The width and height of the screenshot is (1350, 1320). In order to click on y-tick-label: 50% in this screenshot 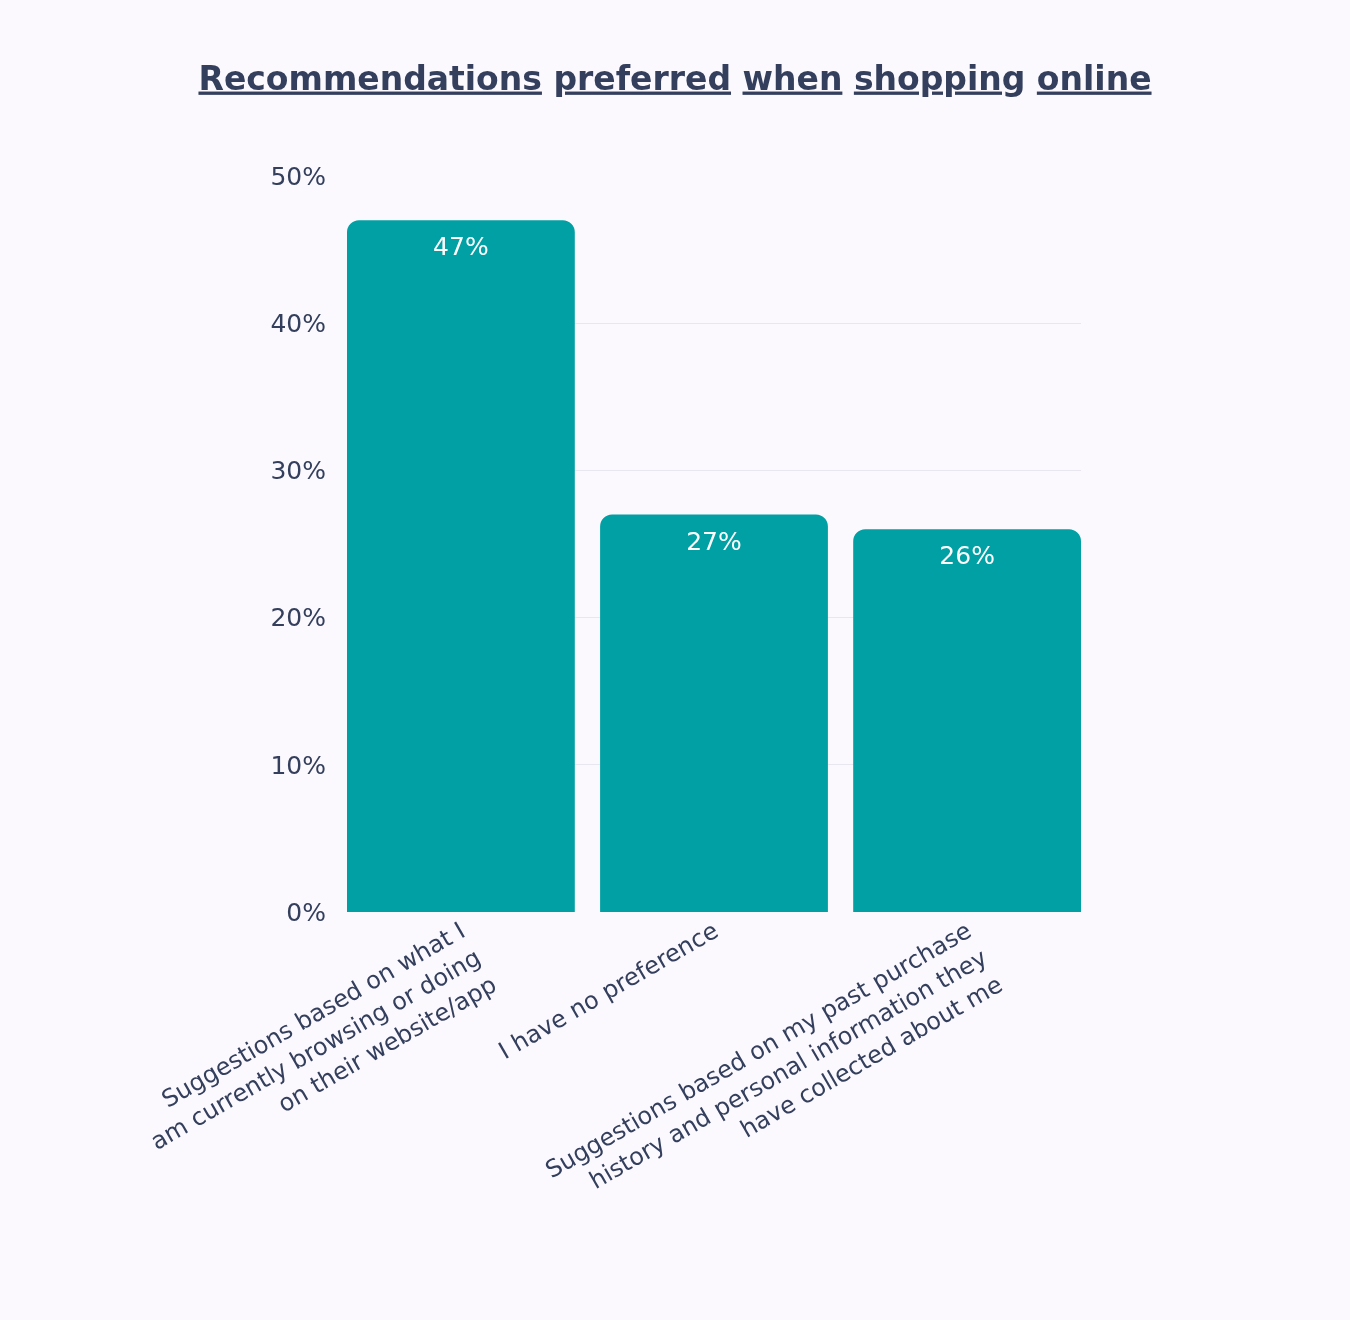, I will do `click(298, 176)`.